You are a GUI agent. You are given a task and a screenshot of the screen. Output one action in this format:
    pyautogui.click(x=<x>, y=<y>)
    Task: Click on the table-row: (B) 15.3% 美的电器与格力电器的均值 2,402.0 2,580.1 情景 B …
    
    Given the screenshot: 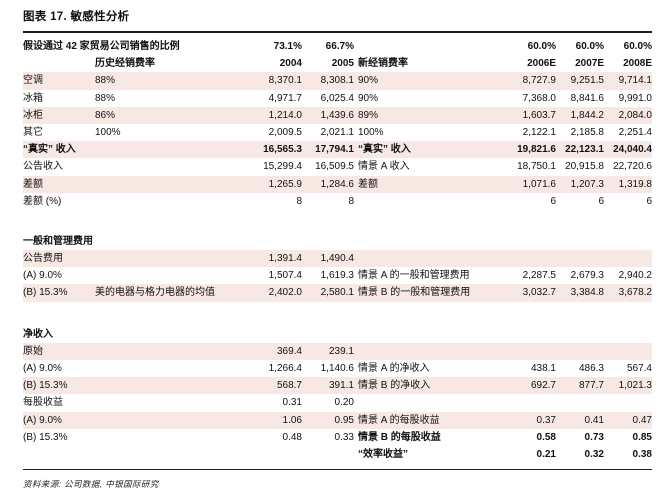 What is the action you would take?
    pyautogui.click(x=337, y=293)
    